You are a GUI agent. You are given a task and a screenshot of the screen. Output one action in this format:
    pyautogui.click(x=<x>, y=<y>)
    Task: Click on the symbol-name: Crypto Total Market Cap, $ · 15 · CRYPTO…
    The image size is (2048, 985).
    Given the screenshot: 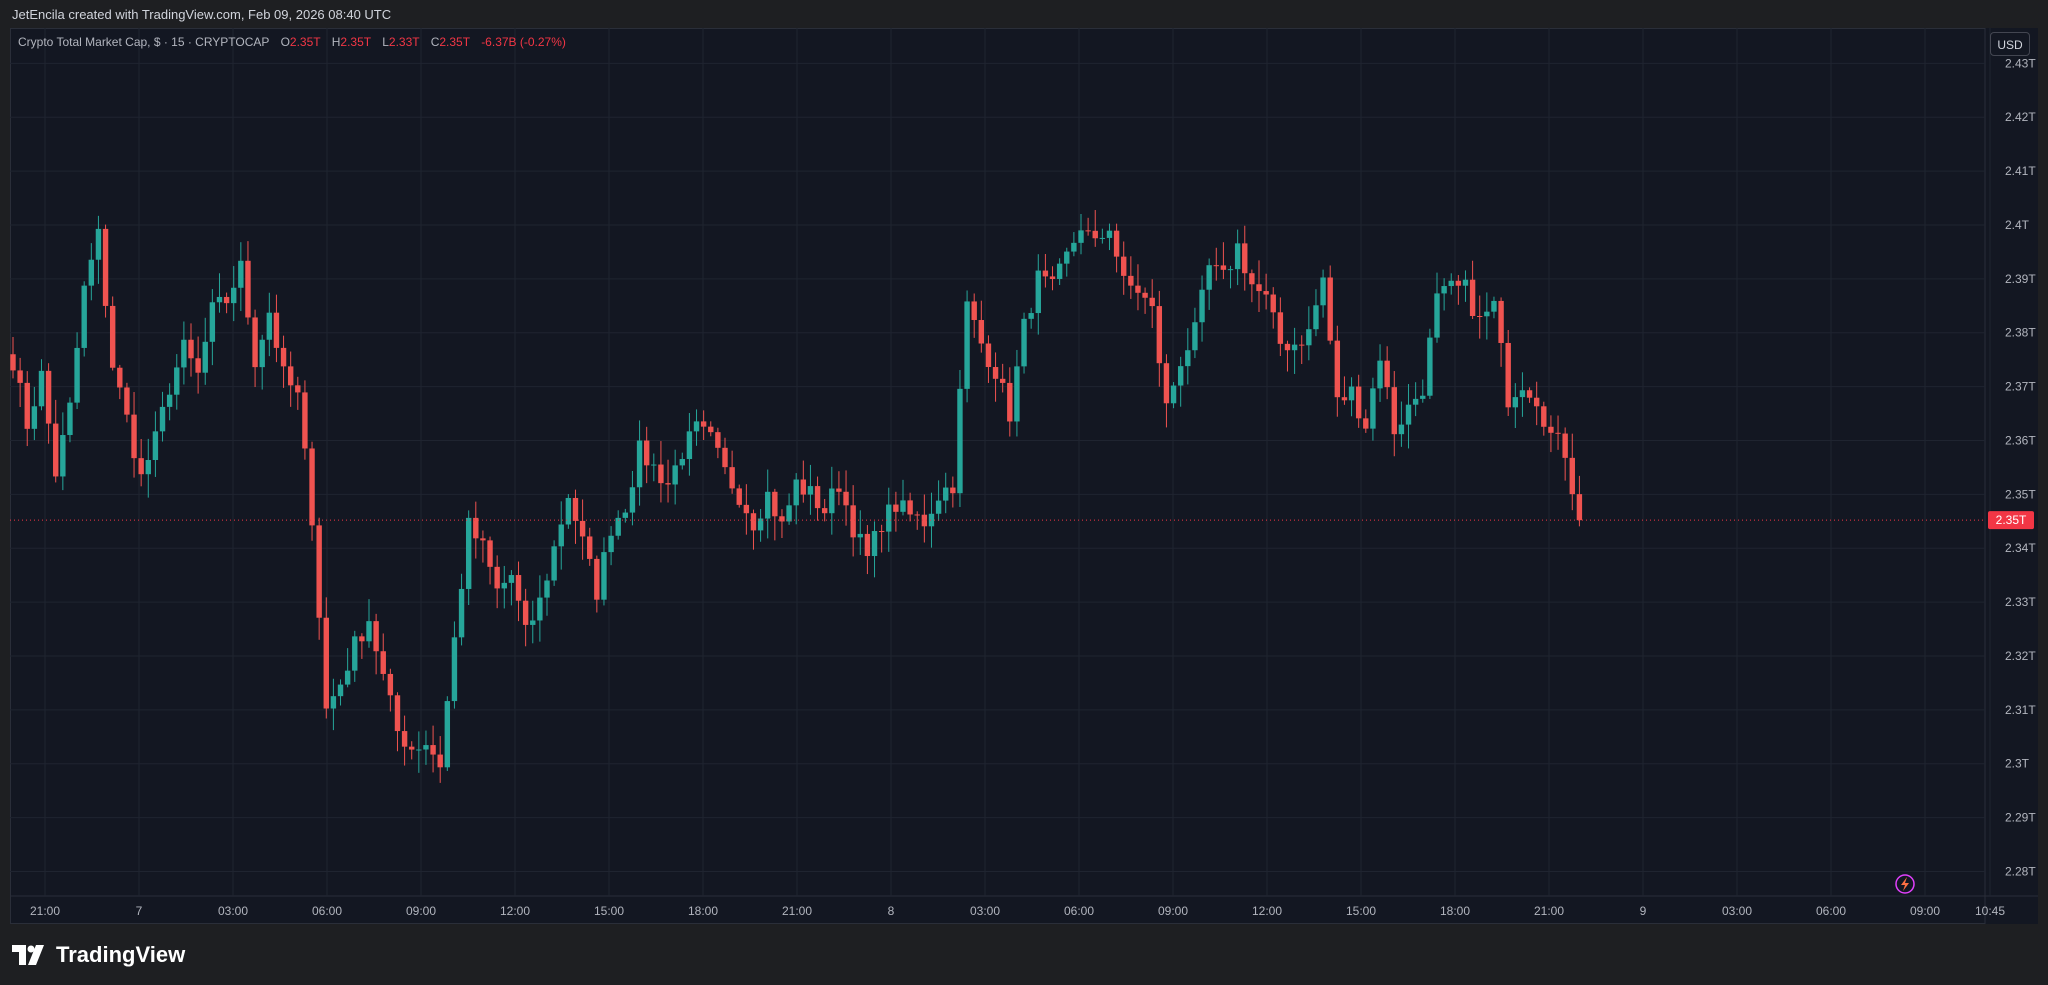 What is the action you would take?
    pyautogui.click(x=144, y=42)
    